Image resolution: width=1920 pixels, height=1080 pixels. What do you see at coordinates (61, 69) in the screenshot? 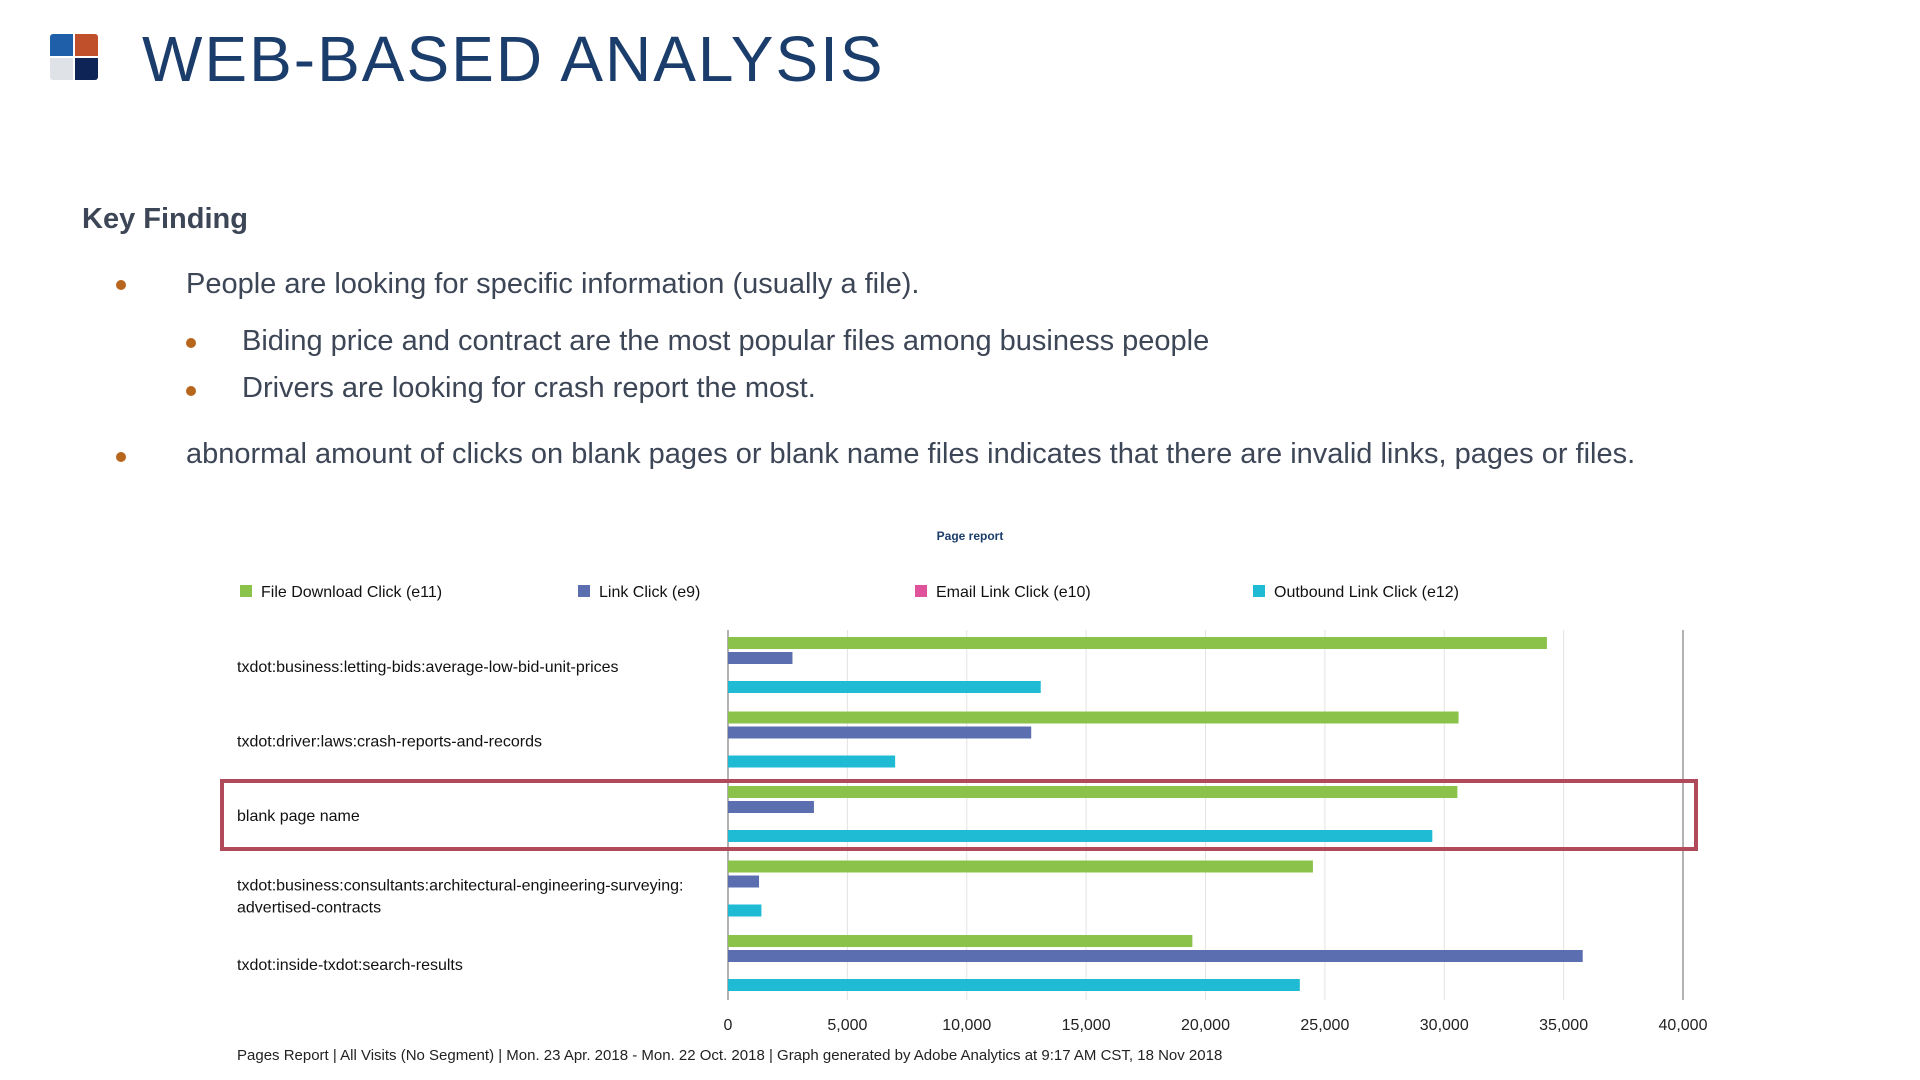
I see `logo-square-grey` at bounding box center [61, 69].